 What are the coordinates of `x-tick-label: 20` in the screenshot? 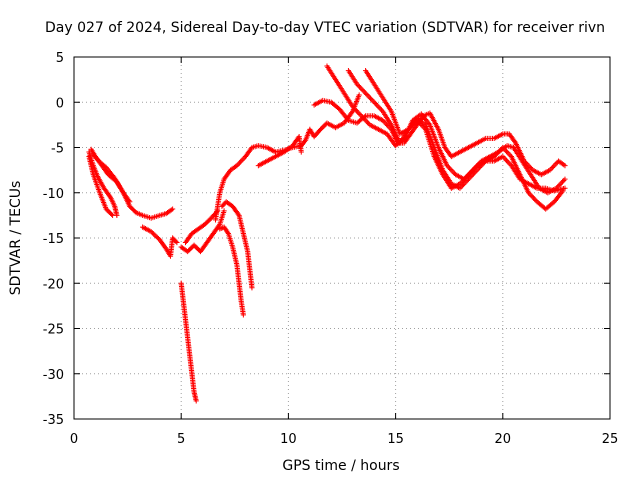 It's located at (503, 439).